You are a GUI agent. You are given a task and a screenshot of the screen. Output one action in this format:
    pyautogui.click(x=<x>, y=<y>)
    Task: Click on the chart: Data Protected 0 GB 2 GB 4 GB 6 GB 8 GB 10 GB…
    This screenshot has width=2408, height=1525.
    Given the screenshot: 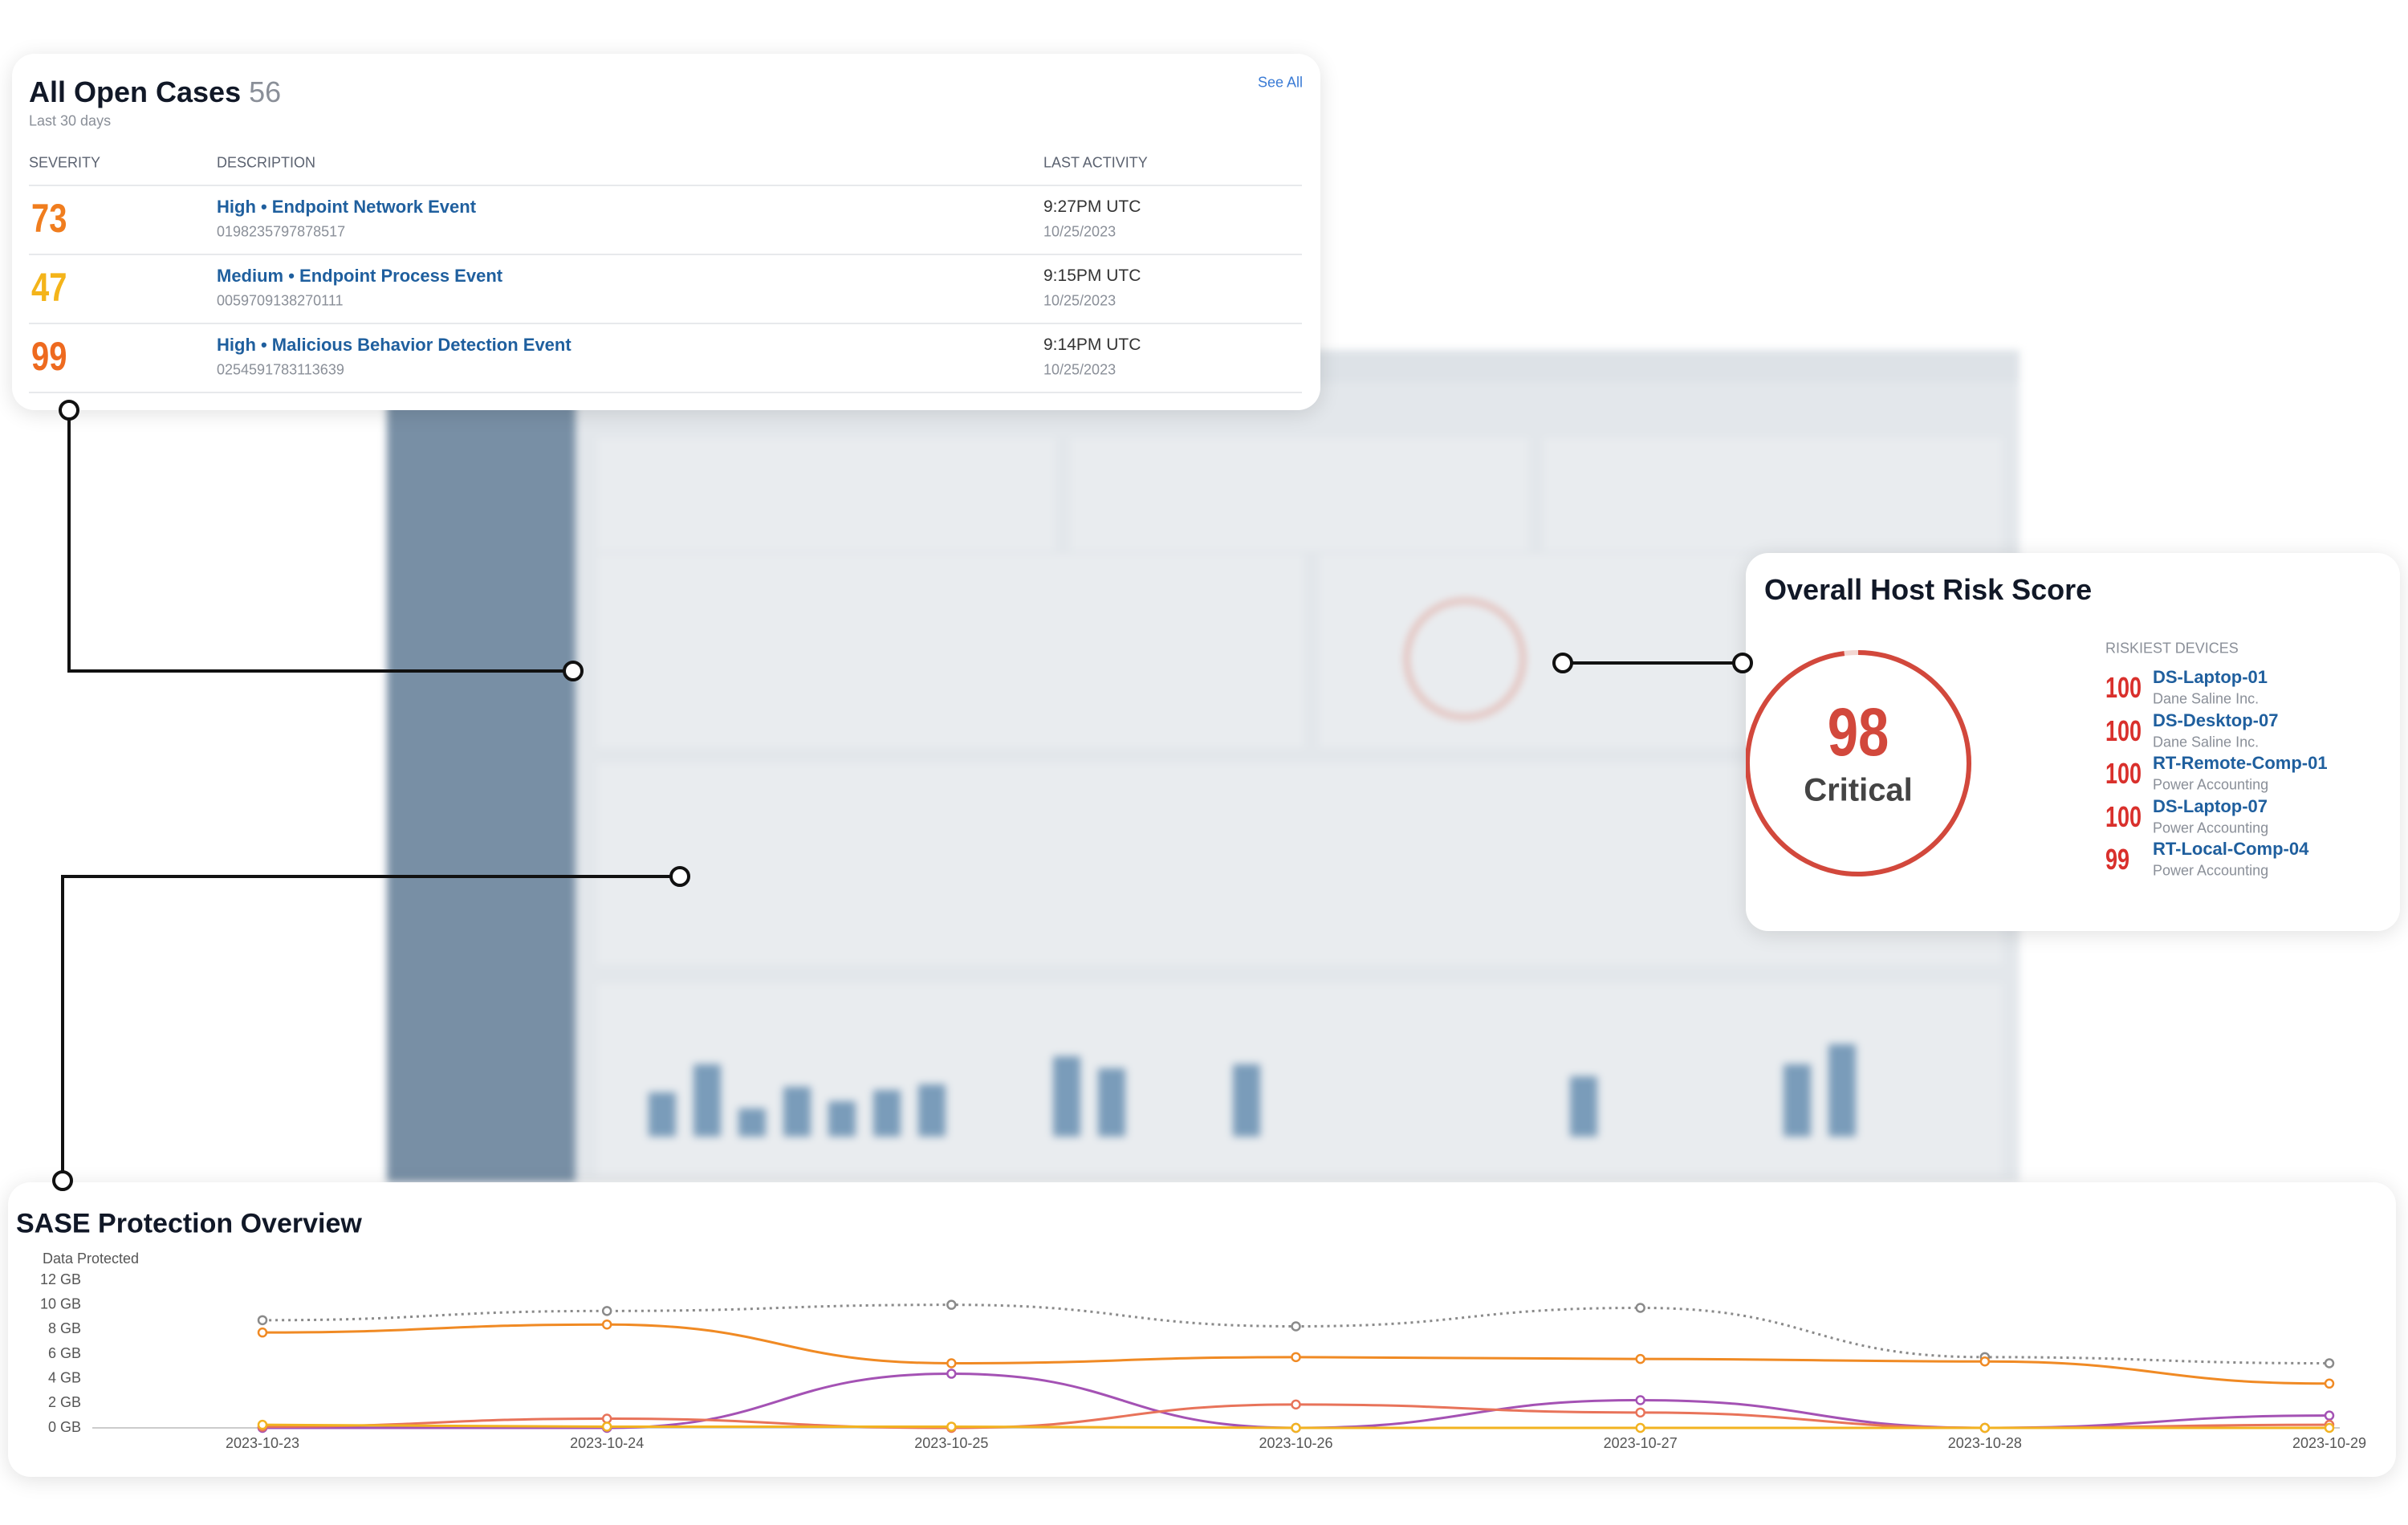 What is the action you would take?
    pyautogui.click(x=1203, y=1351)
    